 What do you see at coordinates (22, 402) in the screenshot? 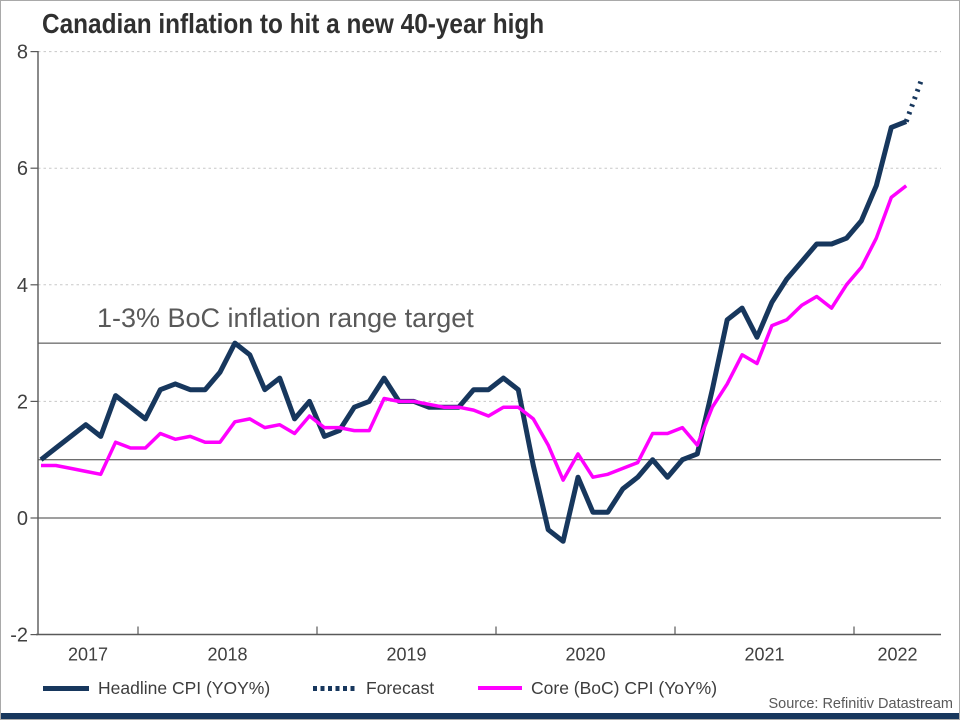
I see `svg-text: 2` at bounding box center [22, 402].